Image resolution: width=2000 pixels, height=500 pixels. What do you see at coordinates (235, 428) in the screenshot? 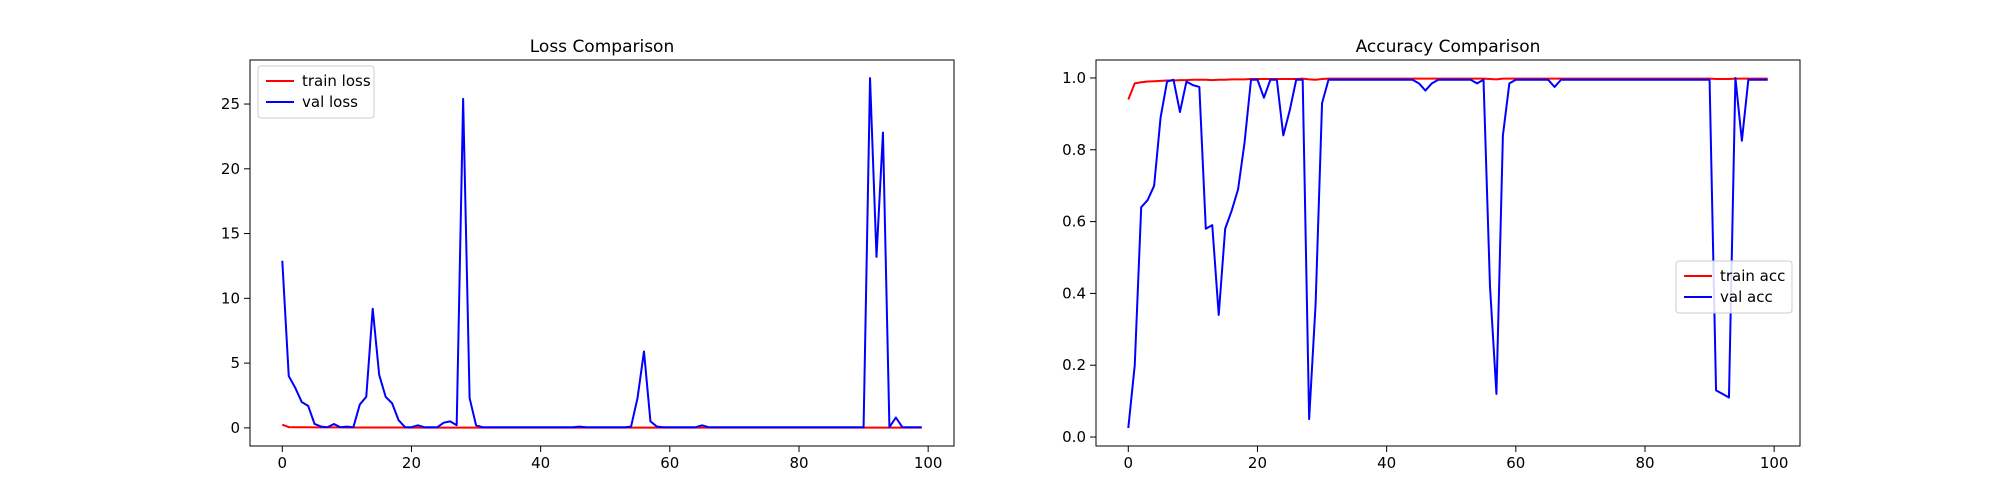
I see `loss-ytick-label-0: 0` at bounding box center [235, 428].